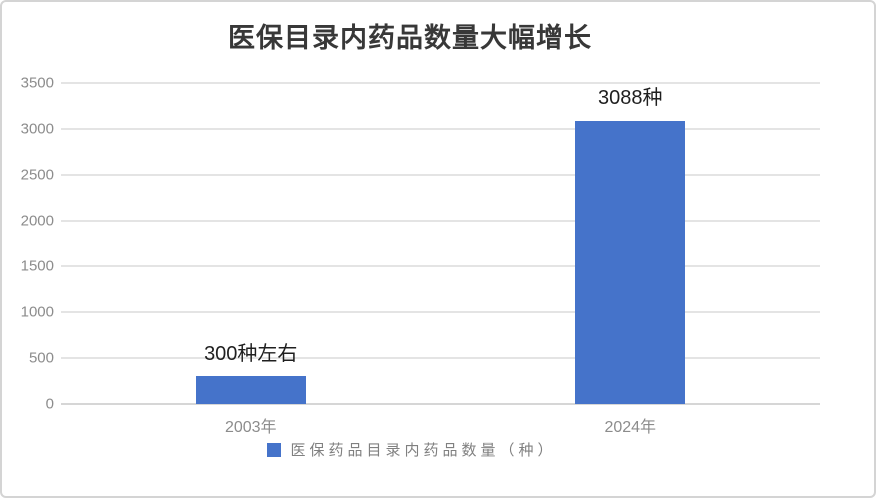 This screenshot has height=498, width=876. What do you see at coordinates (630, 262) in the screenshot?
I see `bar-2024年` at bounding box center [630, 262].